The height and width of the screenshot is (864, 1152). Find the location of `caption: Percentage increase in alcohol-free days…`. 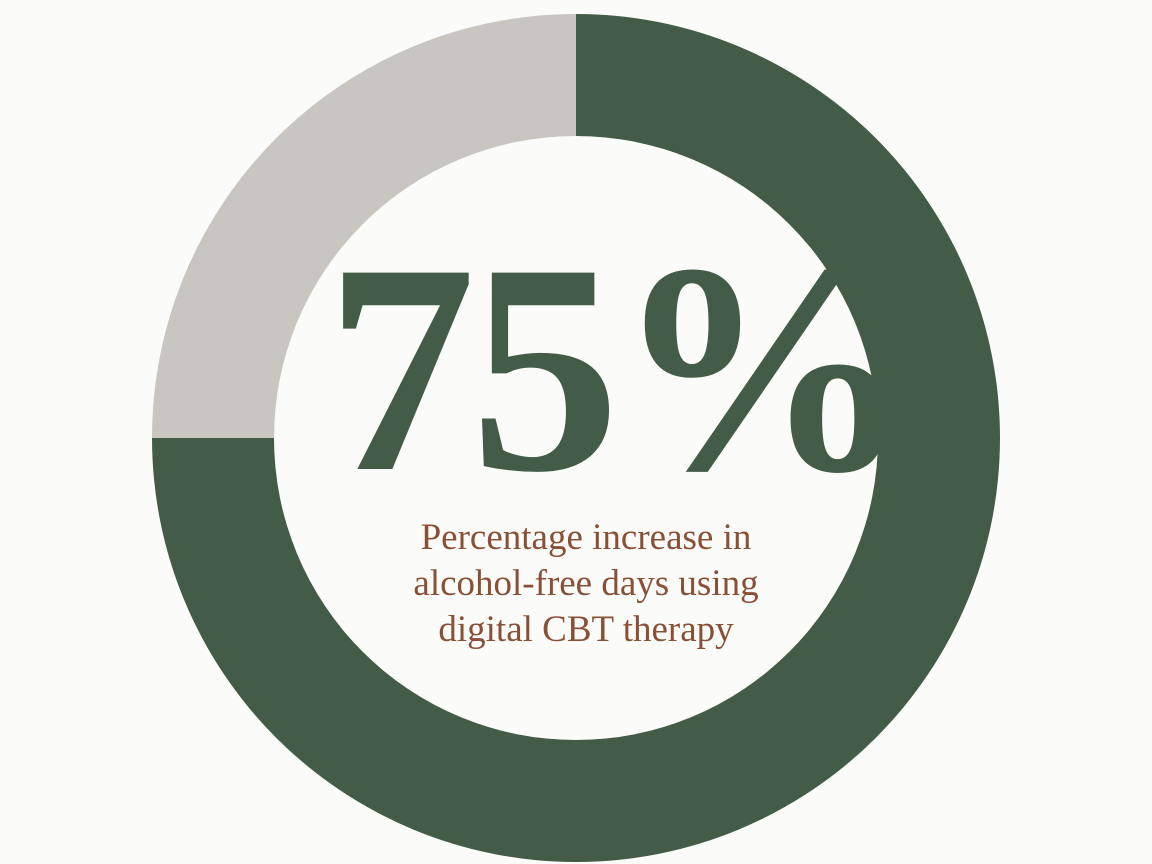

caption: Percentage increase in alcohol-free days… is located at coordinates (586, 583).